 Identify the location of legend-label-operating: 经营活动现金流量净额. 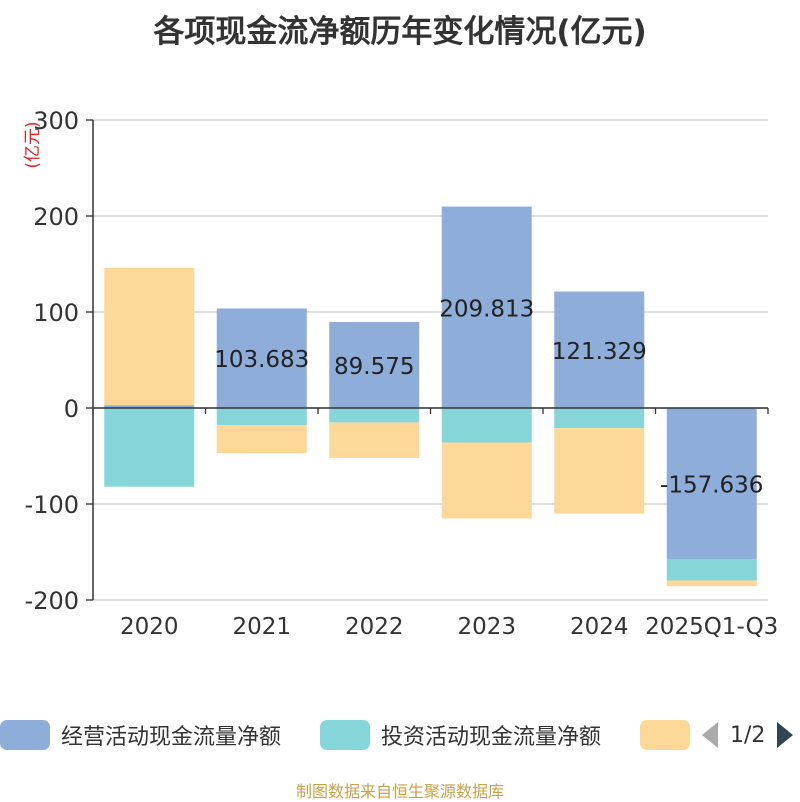
(171, 737).